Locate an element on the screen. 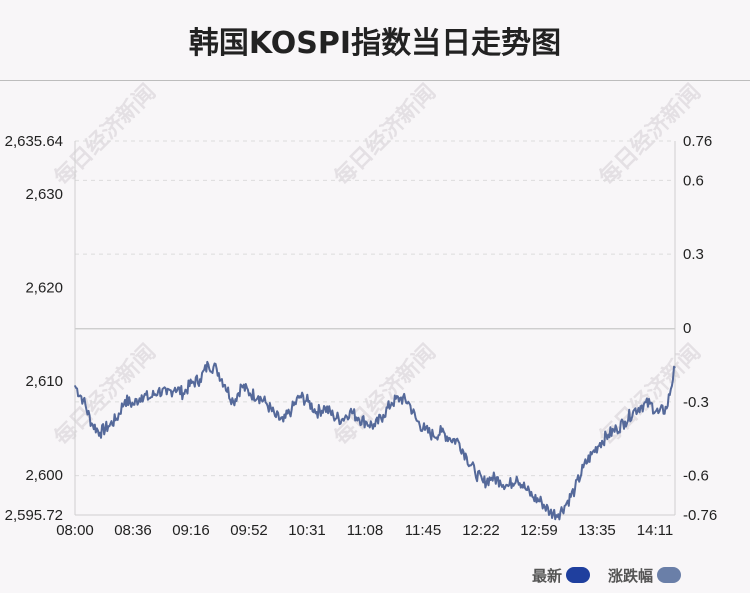  title-divider is located at coordinates (375, 80).